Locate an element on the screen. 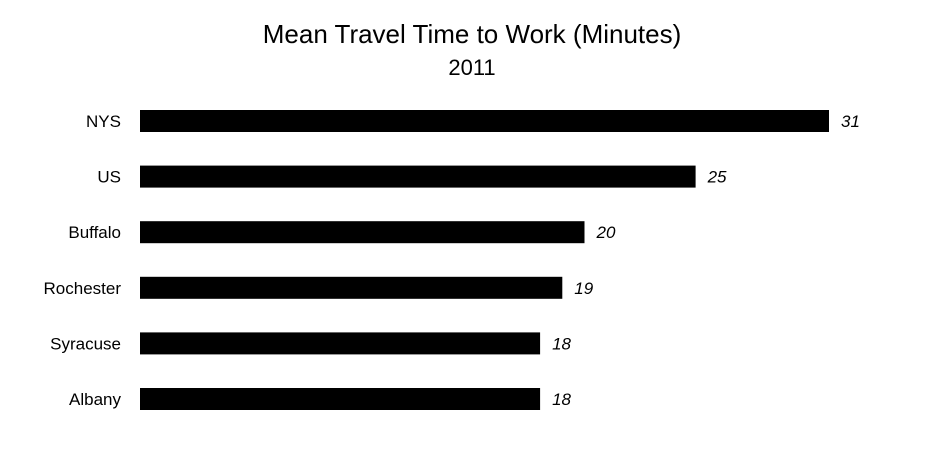  category-label-syracuse: Syracuse is located at coordinates (85, 343).